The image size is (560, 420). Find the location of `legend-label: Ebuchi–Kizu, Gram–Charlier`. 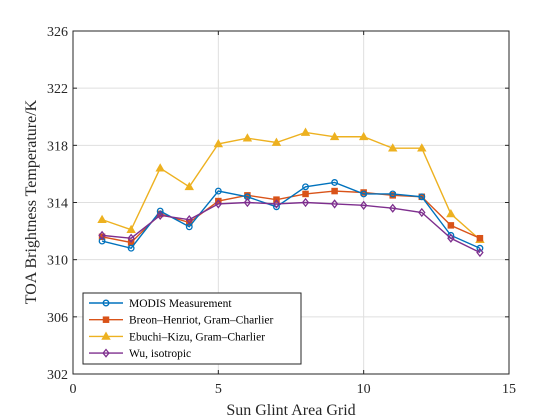

legend-label: Ebuchi–Kizu, Gram–Charlier is located at coordinates (197, 337).